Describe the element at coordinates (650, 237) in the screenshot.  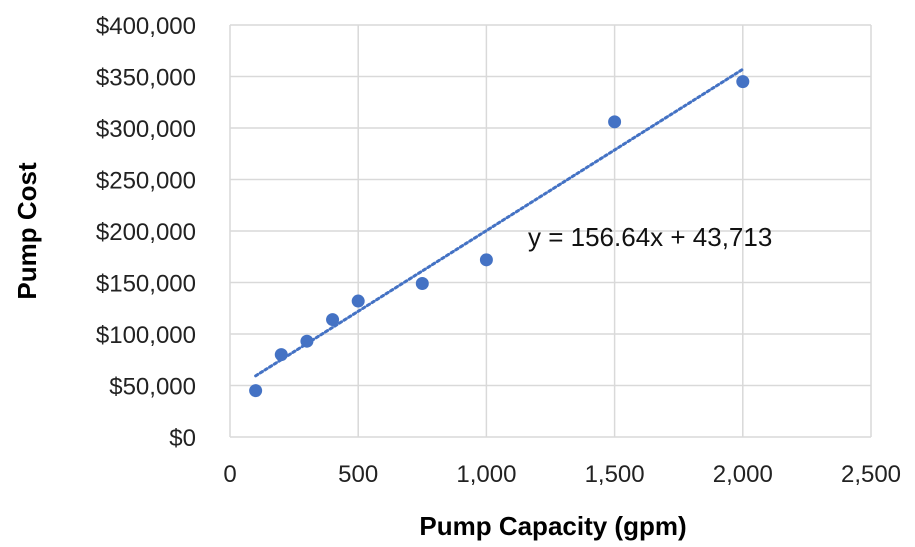
I see `trendline-equation: y = 156.64x + 43,713` at that location.